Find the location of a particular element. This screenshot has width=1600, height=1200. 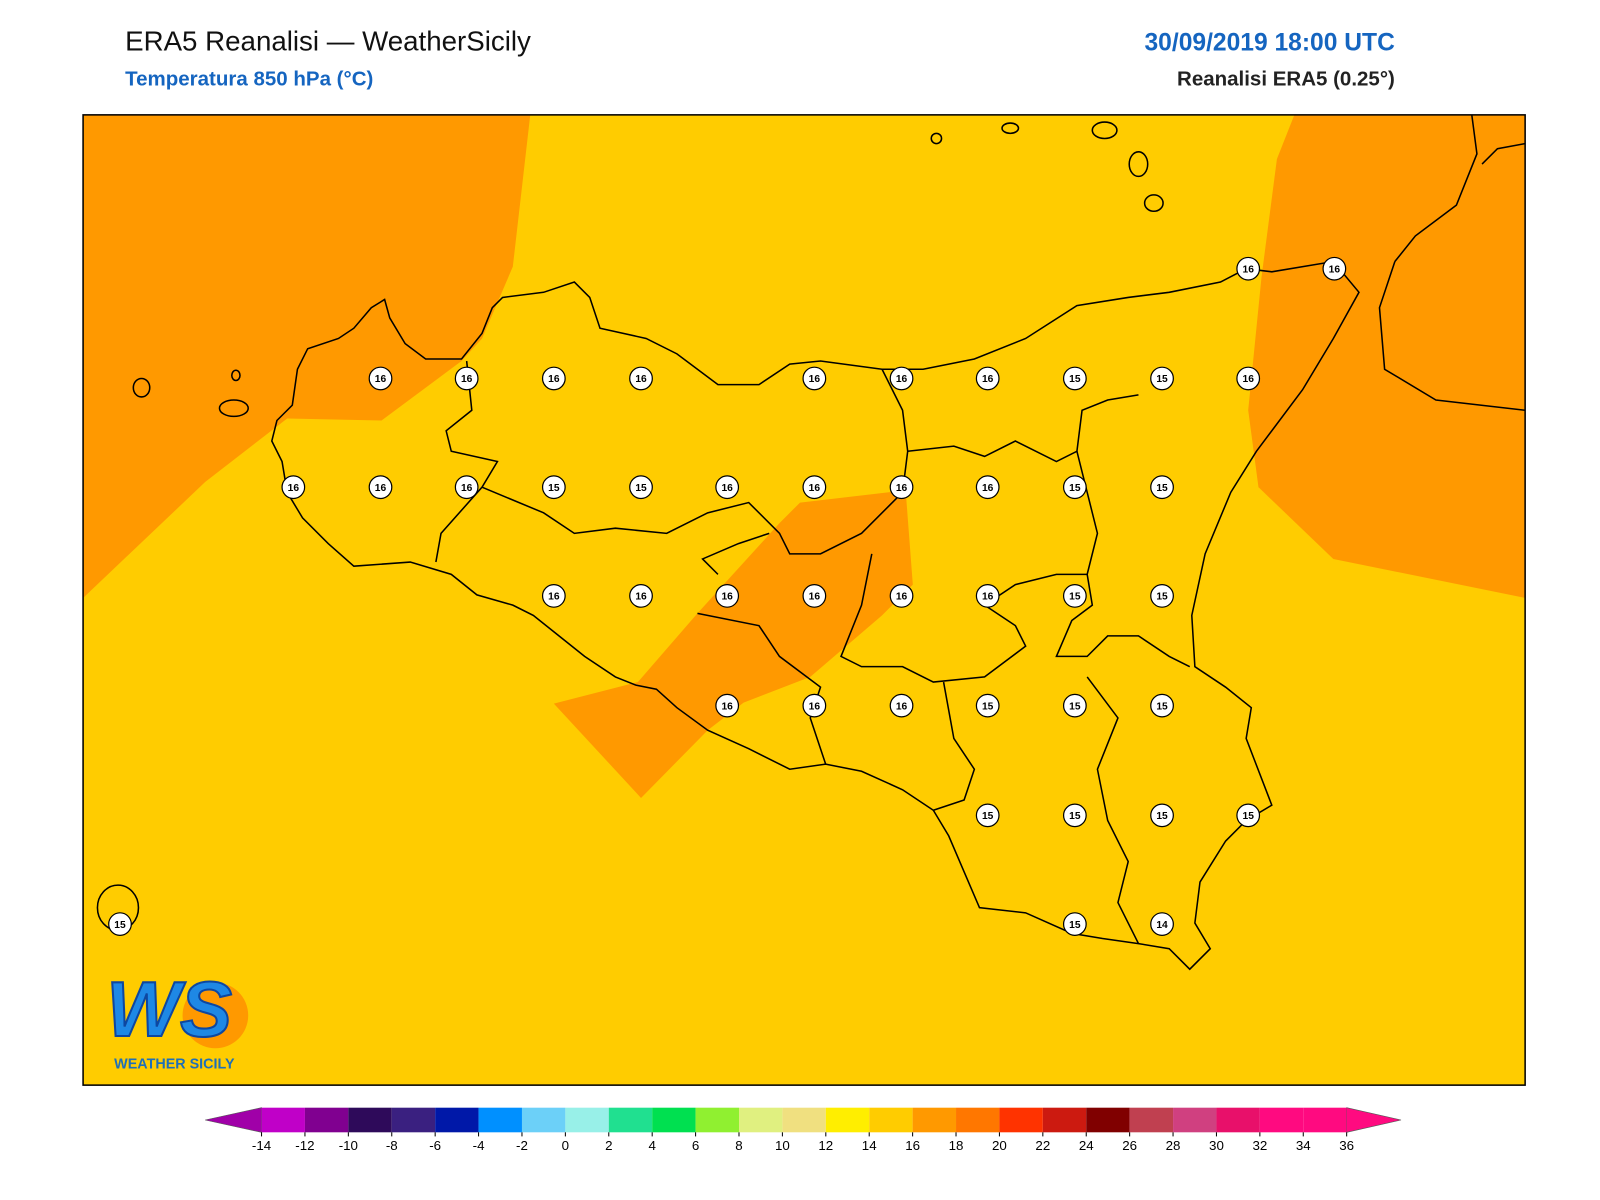

colorbar-tick-label: 10 is located at coordinates (782, 1145).